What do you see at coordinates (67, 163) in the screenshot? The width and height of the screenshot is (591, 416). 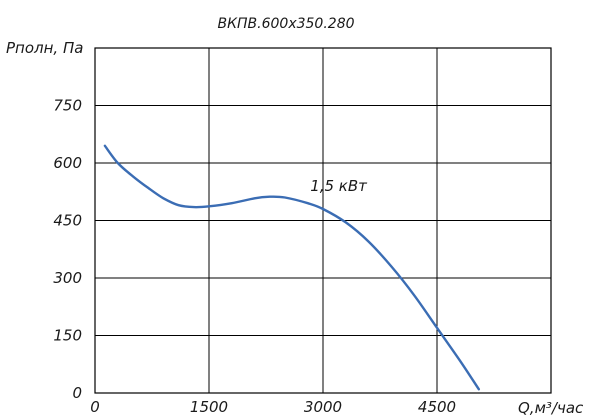 I see `y-tick-label: 600` at bounding box center [67, 163].